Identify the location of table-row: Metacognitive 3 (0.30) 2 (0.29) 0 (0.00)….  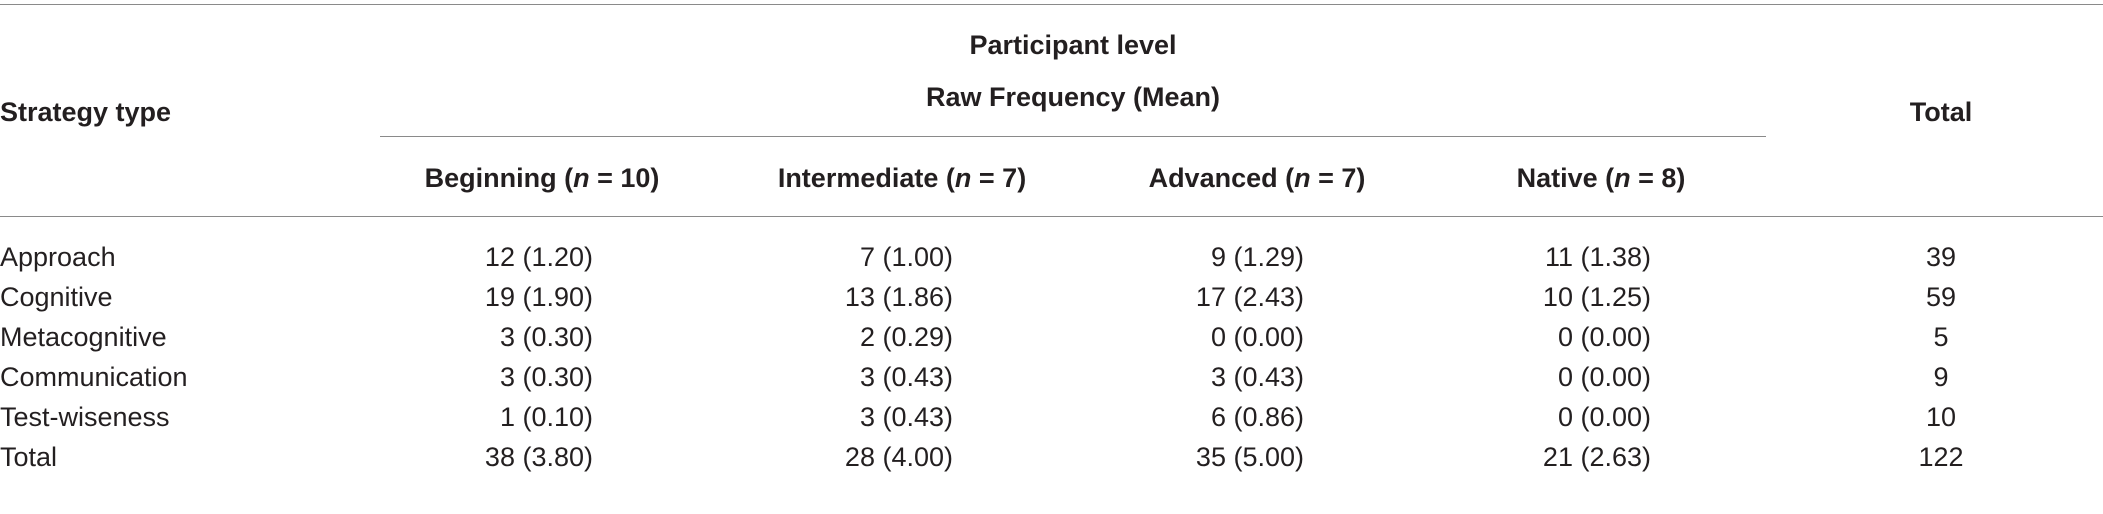
(1051, 337).